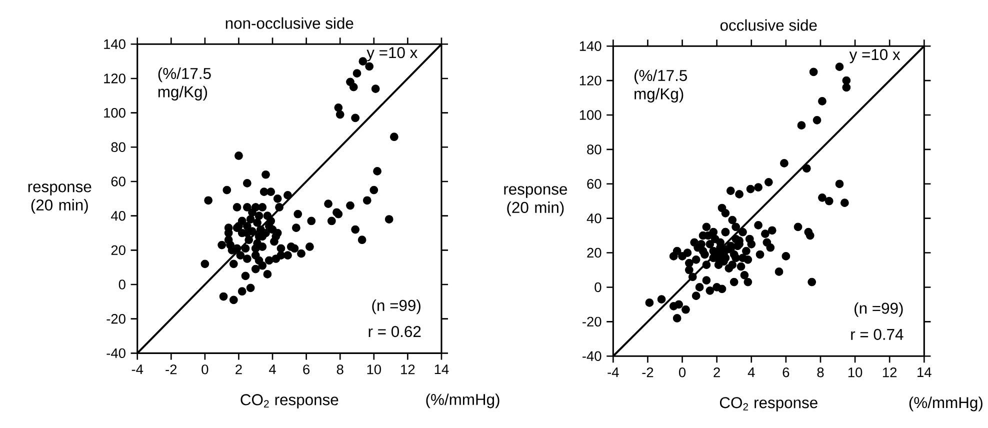 The image size is (988, 428). I want to click on chart-title: non-occlusive side, so click(290, 23).